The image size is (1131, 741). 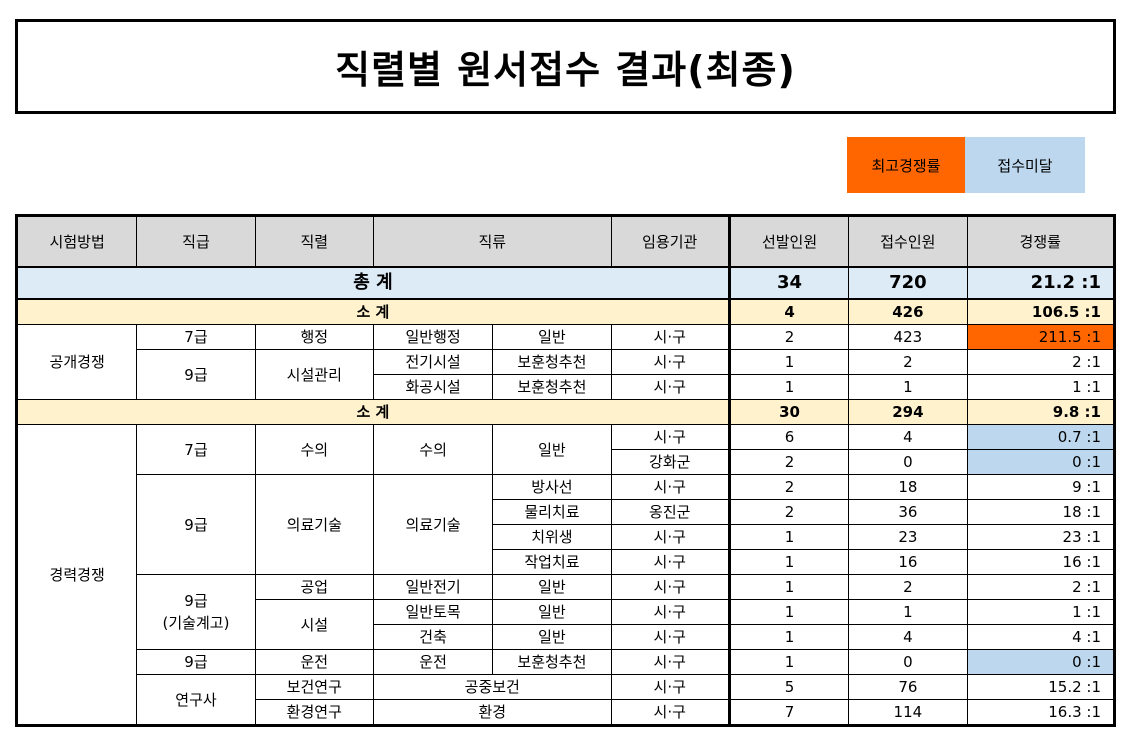 I want to click on header-class: 직류, so click(x=492, y=241).